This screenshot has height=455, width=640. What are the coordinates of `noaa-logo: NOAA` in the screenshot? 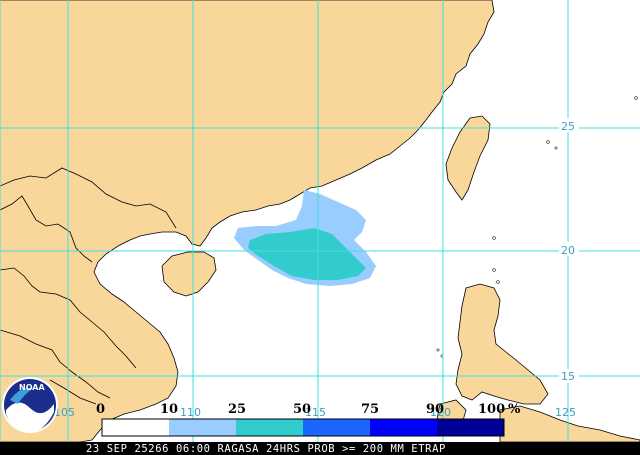 It's located at (30, 405).